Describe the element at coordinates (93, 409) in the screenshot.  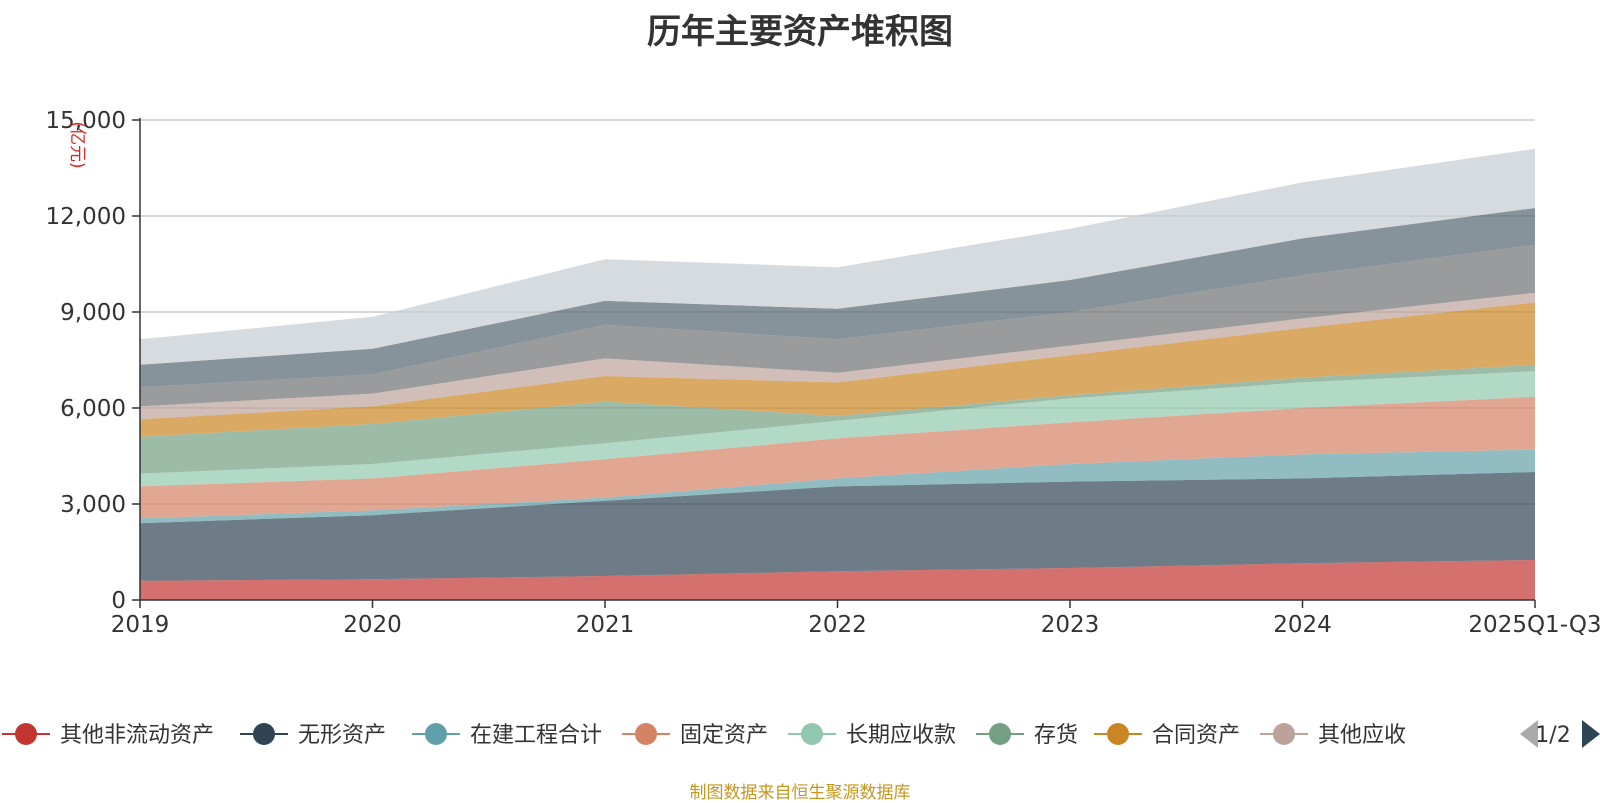
I see `y-tick-label: 6,000` at that location.